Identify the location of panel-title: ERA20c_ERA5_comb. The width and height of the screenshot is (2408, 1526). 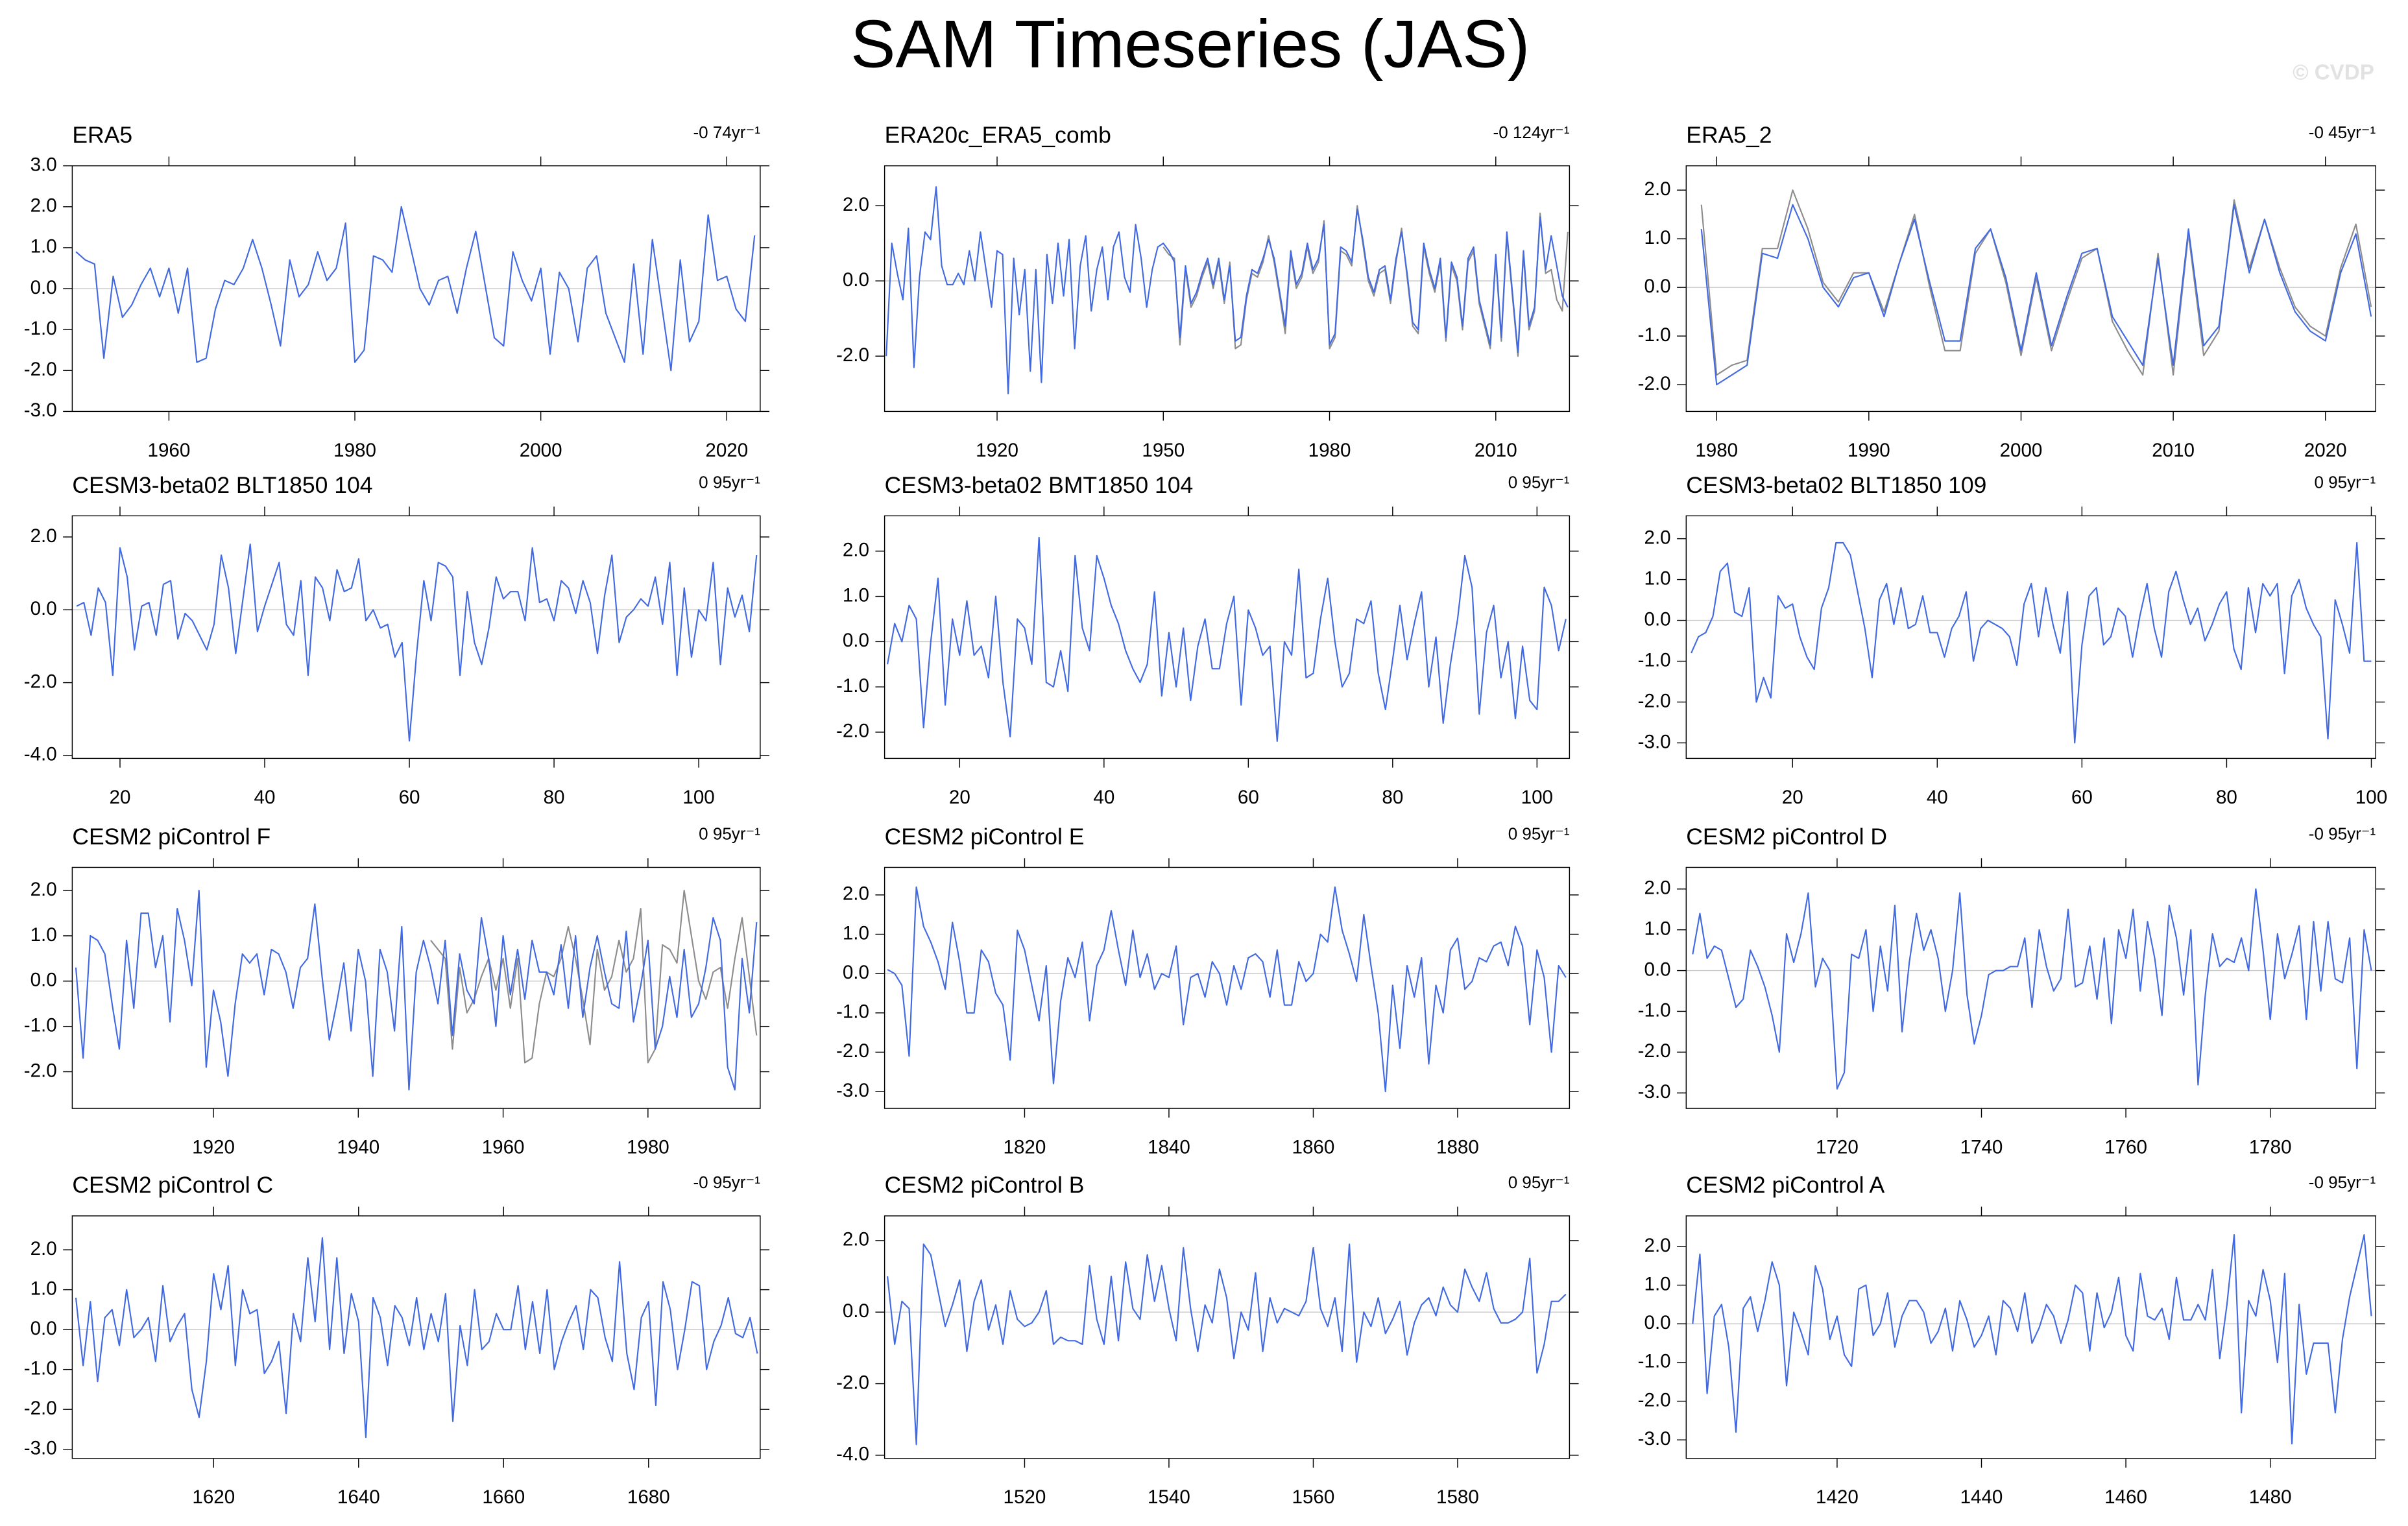
(998, 135).